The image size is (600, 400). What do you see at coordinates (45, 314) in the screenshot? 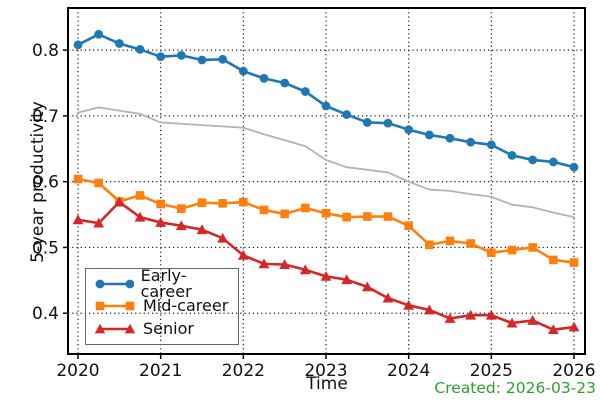
I see `y-tick-label: 0.4` at bounding box center [45, 314].